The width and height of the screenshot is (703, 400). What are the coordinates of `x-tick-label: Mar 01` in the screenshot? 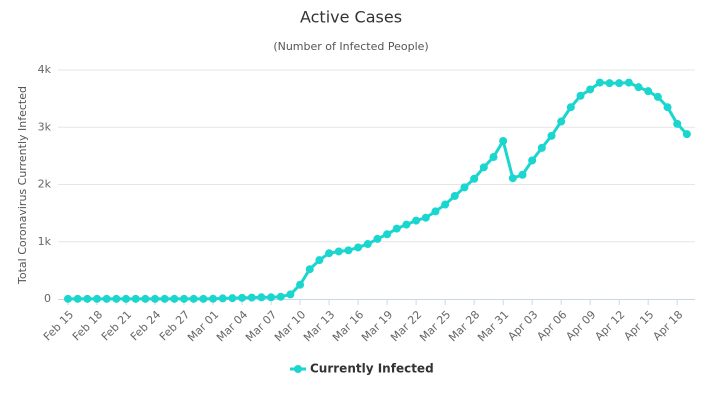 It's located at (203, 326).